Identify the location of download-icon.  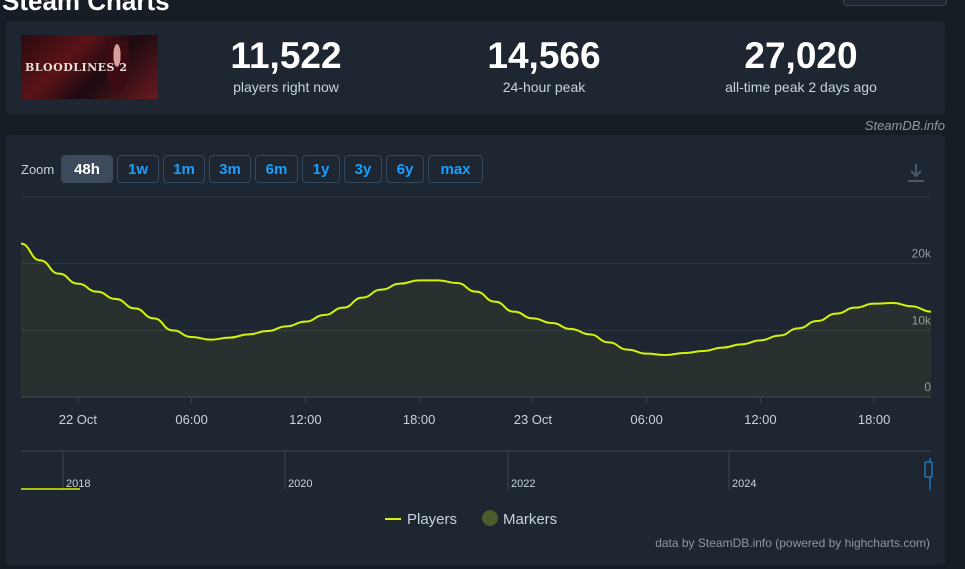
(916, 173).